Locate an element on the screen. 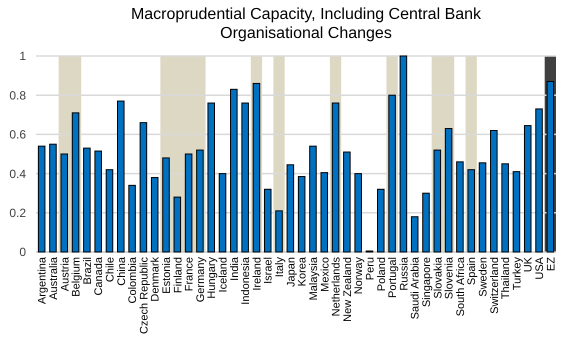 The height and width of the screenshot is (338, 566). x-tick-label: Slovenia is located at coordinates (450, 278).